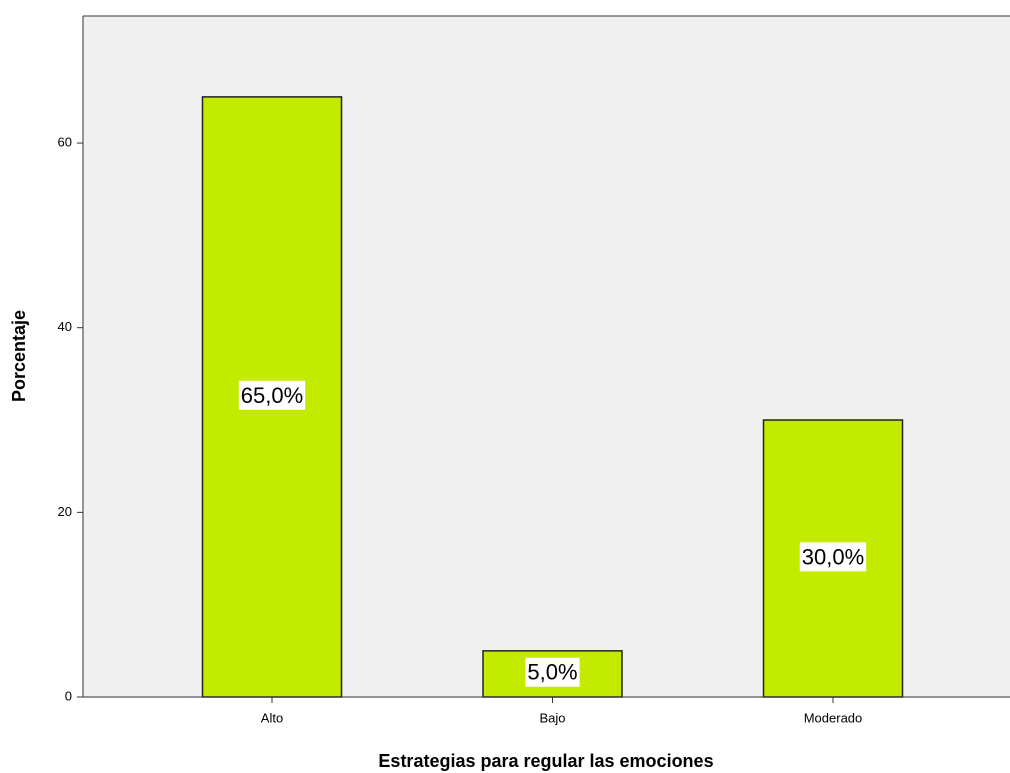 This screenshot has width=1010, height=773. What do you see at coordinates (65, 511) in the screenshot?
I see `y-tick-label: 20` at bounding box center [65, 511].